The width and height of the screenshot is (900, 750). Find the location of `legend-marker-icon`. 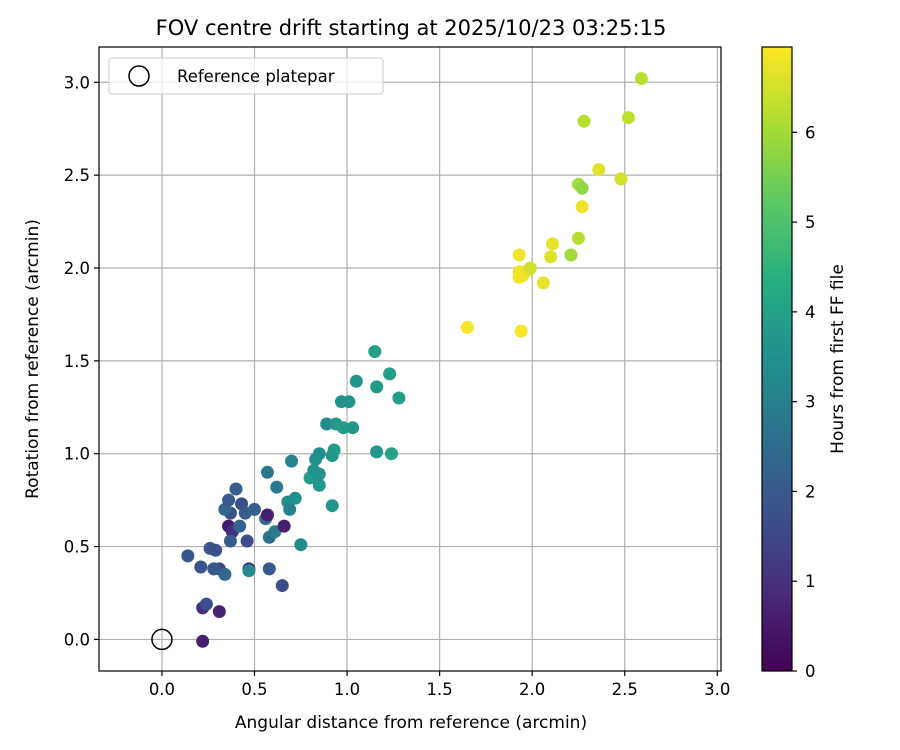

legend-marker-icon is located at coordinates (139, 76).